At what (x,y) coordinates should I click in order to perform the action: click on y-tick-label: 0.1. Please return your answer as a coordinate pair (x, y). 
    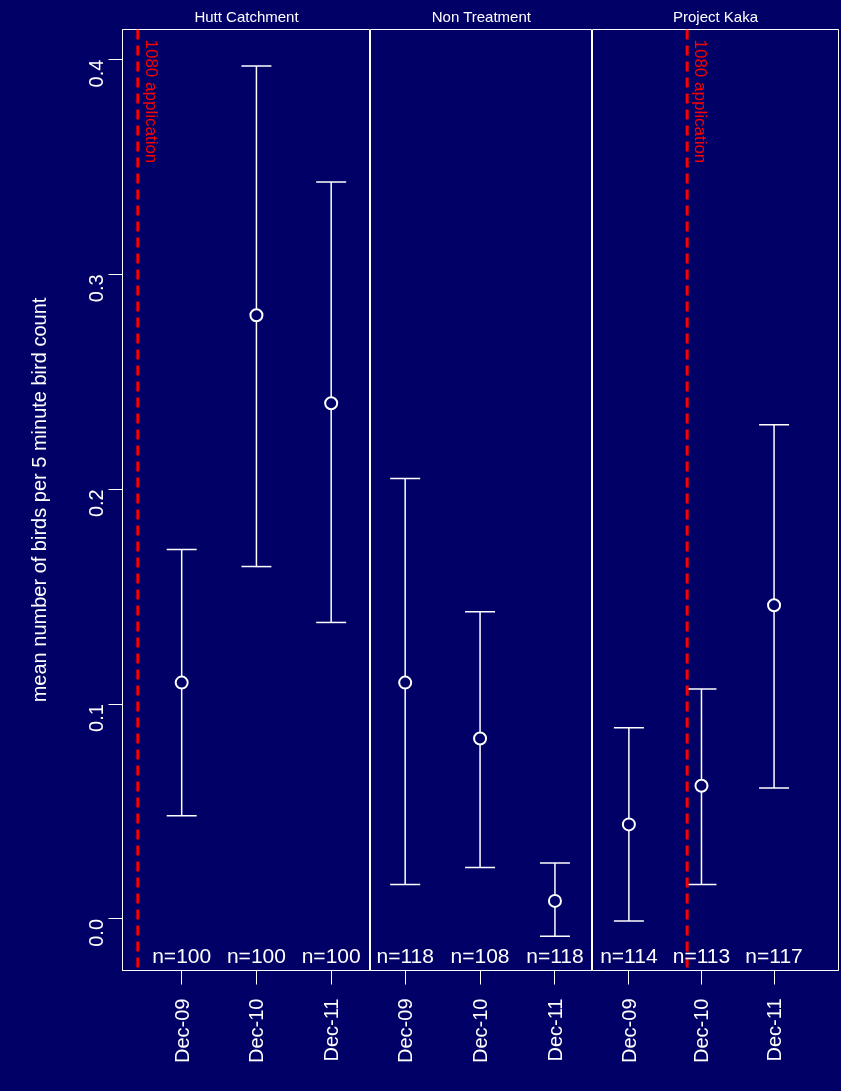
    Looking at the image, I should click on (96, 718).